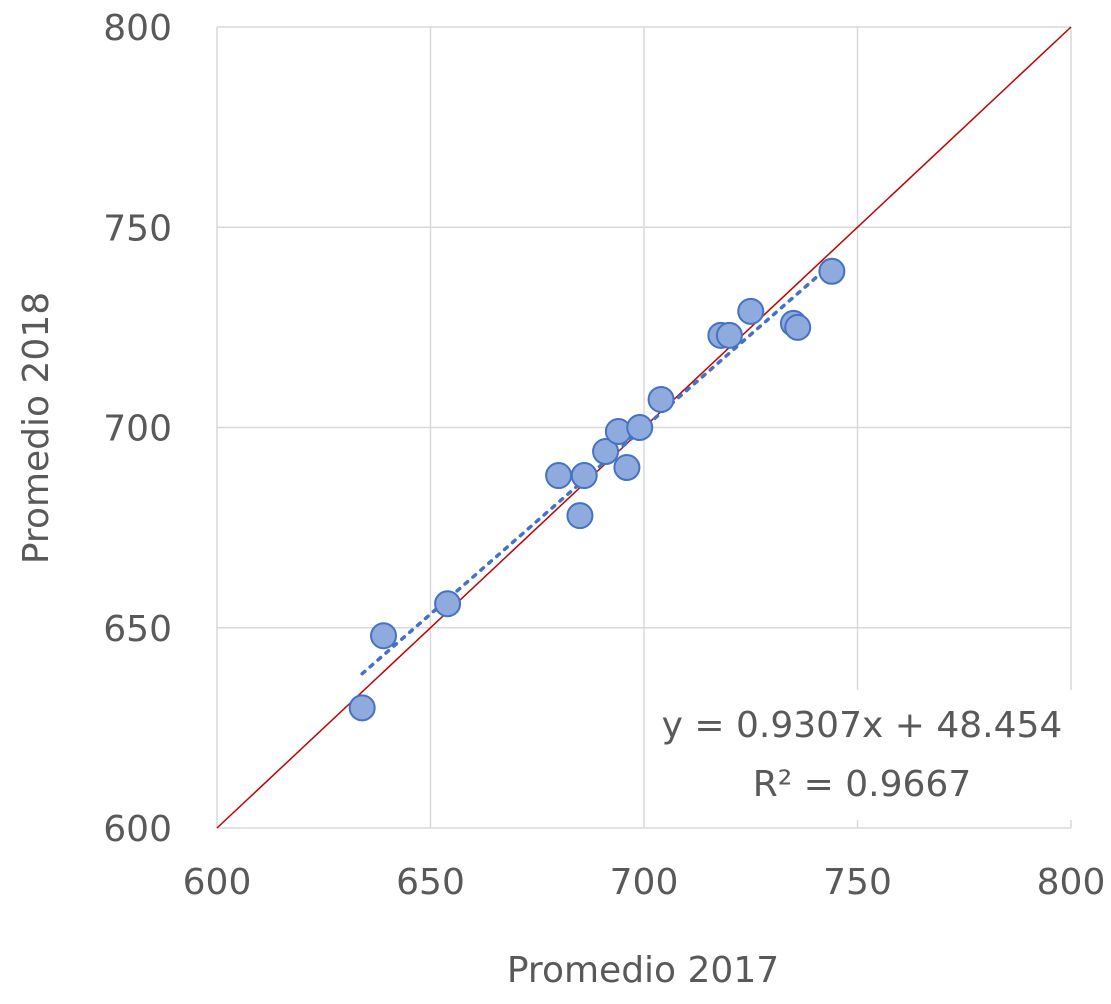 This screenshot has width=1111, height=1004. Describe the element at coordinates (862, 725) in the screenshot. I see `trendline-equation: y = 0.9307x + 48.454` at that location.